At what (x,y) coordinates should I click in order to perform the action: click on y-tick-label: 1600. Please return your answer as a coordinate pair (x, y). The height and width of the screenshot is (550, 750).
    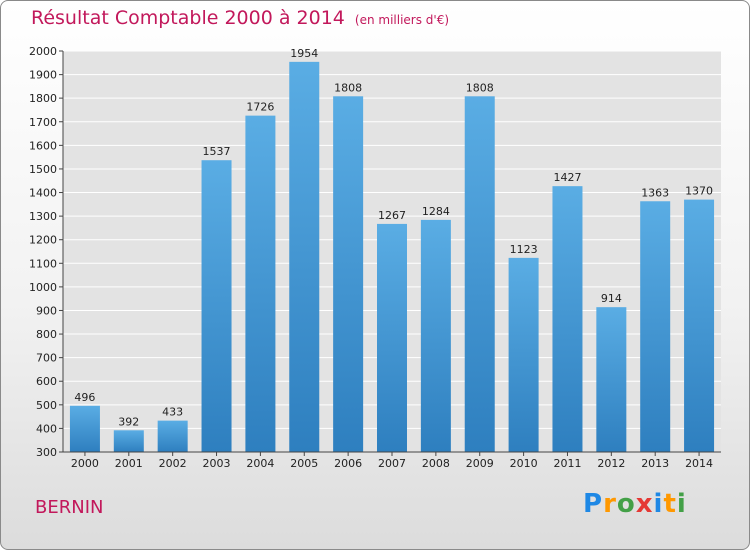
    Looking at the image, I should click on (43, 145).